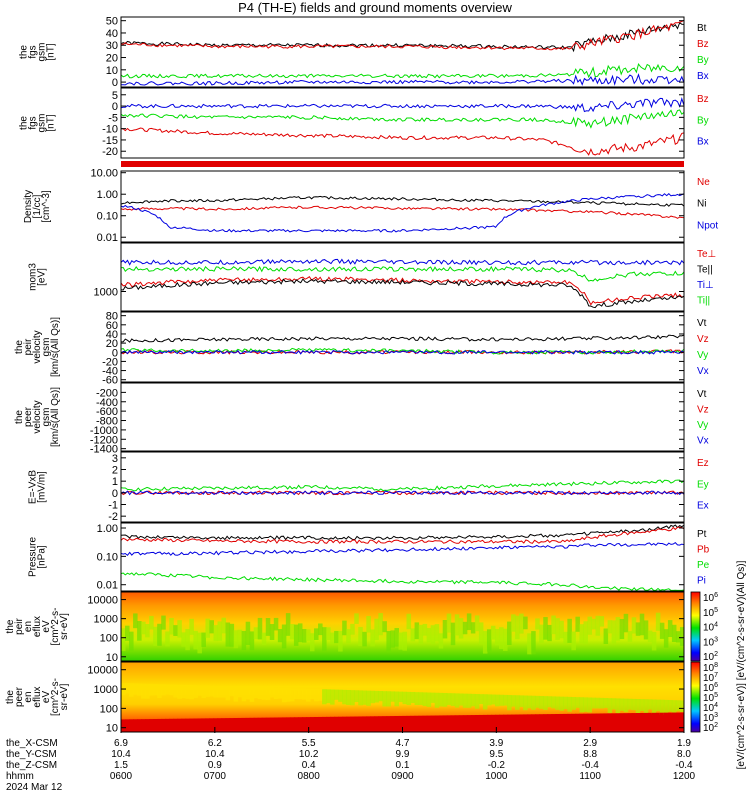 This screenshot has width=750, height=800. What do you see at coordinates (402, 352) in the screenshot?
I see `series-line-Vx` at bounding box center [402, 352].